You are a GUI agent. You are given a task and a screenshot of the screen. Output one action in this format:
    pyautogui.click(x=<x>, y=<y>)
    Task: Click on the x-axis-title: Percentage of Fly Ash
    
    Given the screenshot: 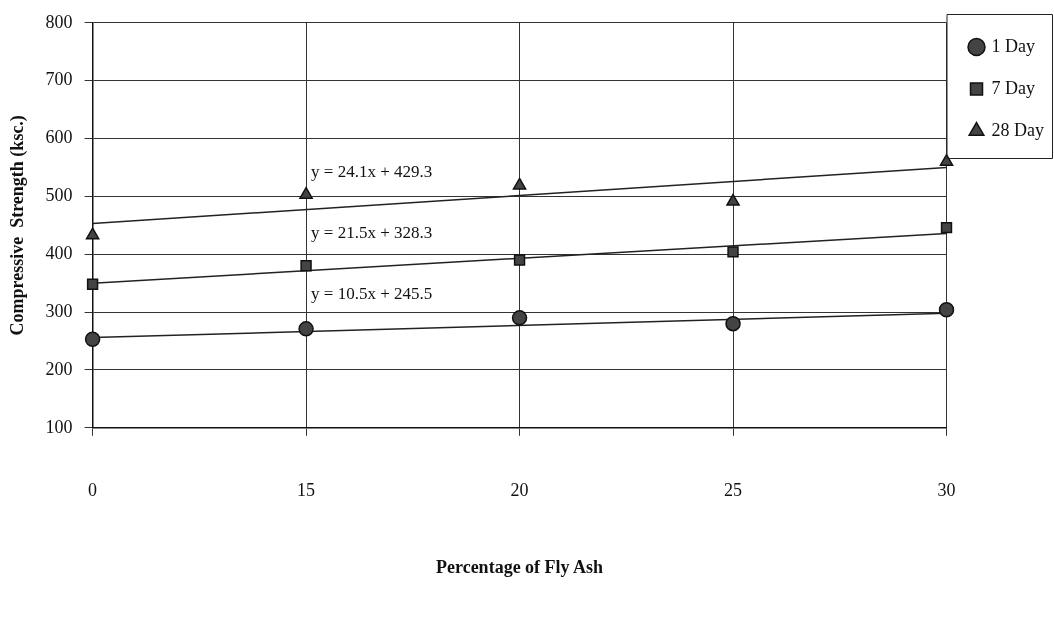 What is the action you would take?
    pyautogui.click(x=519, y=566)
    